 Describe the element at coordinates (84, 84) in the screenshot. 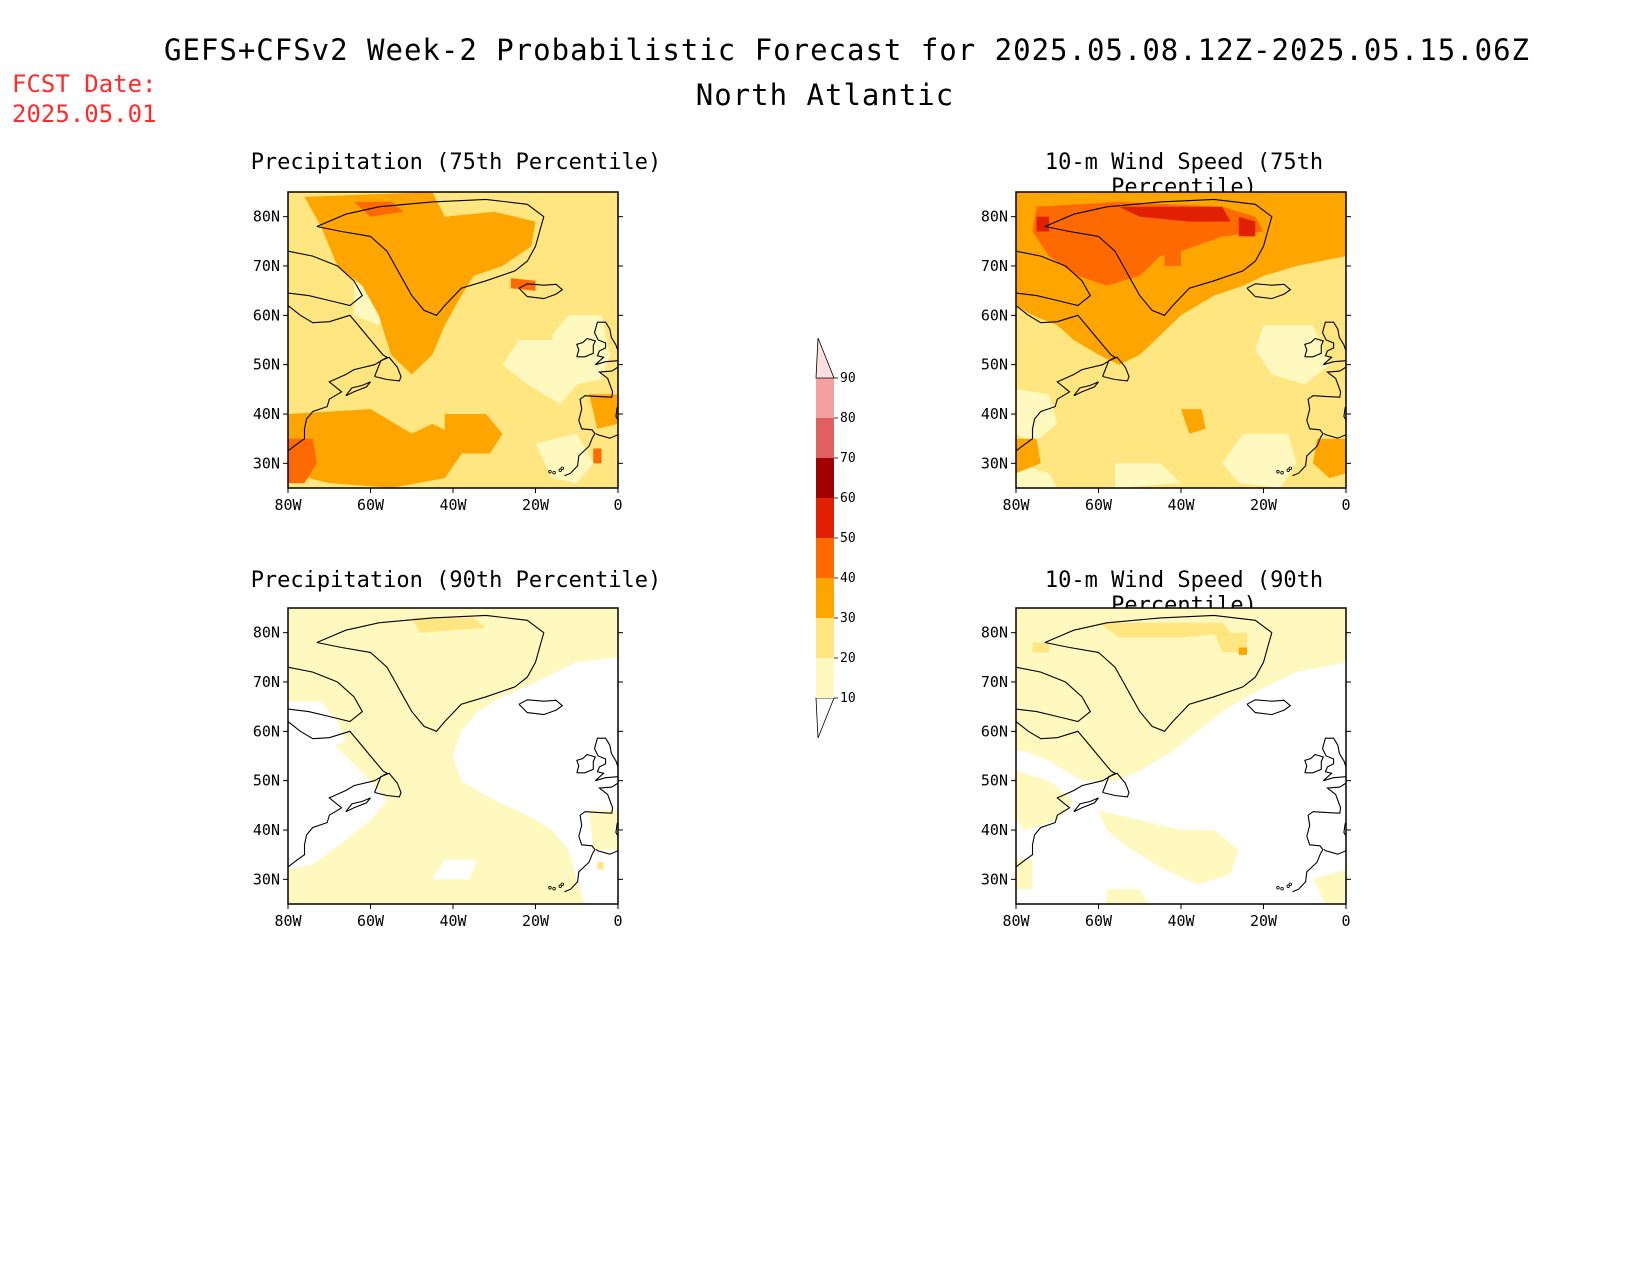

I see `forecast-date-label: FCST Date:` at that location.